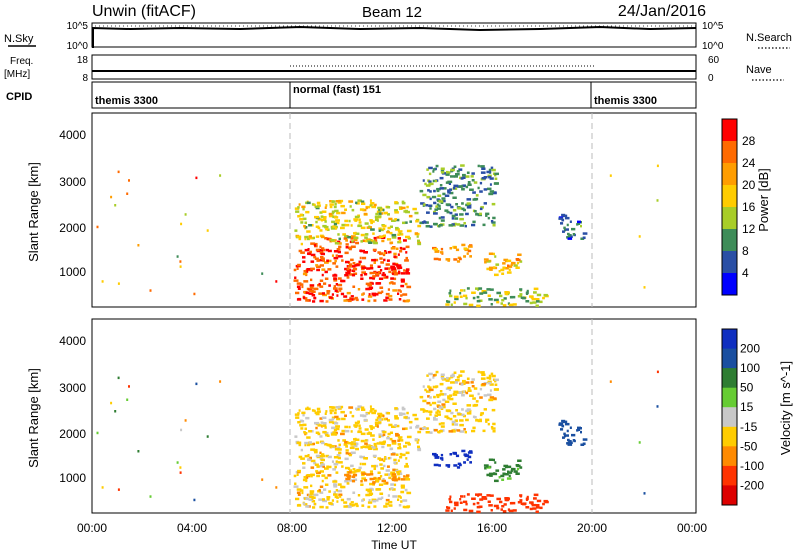 The image size is (800, 554). What do you see at coordinates (72, 182) in the screenshot?
I see `power-ytick: 3000` at bounding box center [72, 182].